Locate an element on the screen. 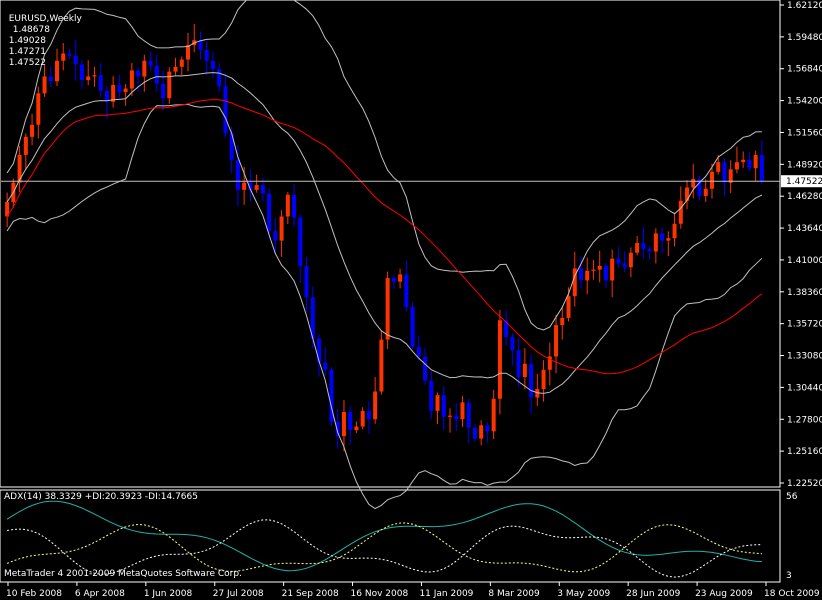 This screenshot has height=600, width=822. adx-label: ADX(14) 38.3329 +DI:20.3923 -DI:14.7665 is located at coordinates (101, 497).